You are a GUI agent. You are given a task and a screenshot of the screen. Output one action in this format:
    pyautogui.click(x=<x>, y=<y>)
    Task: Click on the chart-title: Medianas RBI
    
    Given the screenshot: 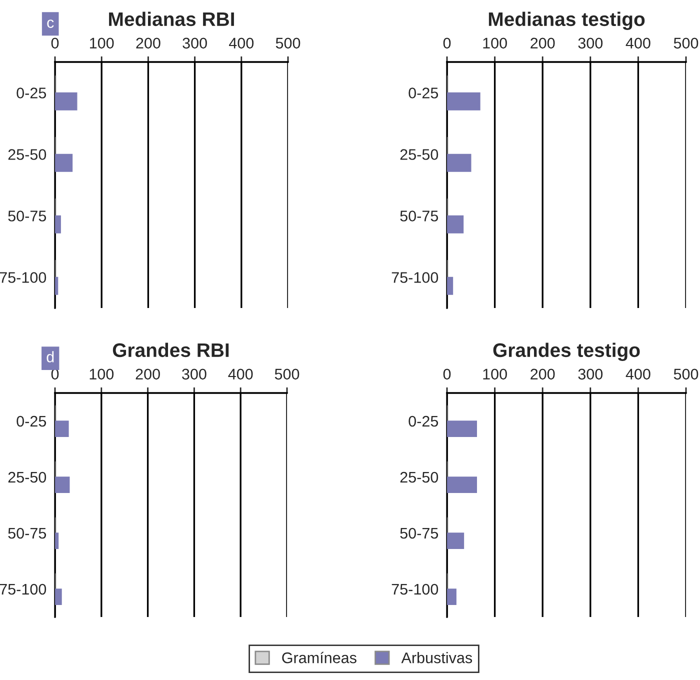 What is the action you would take?
    pyautogui.click(x=171, y=19)
    